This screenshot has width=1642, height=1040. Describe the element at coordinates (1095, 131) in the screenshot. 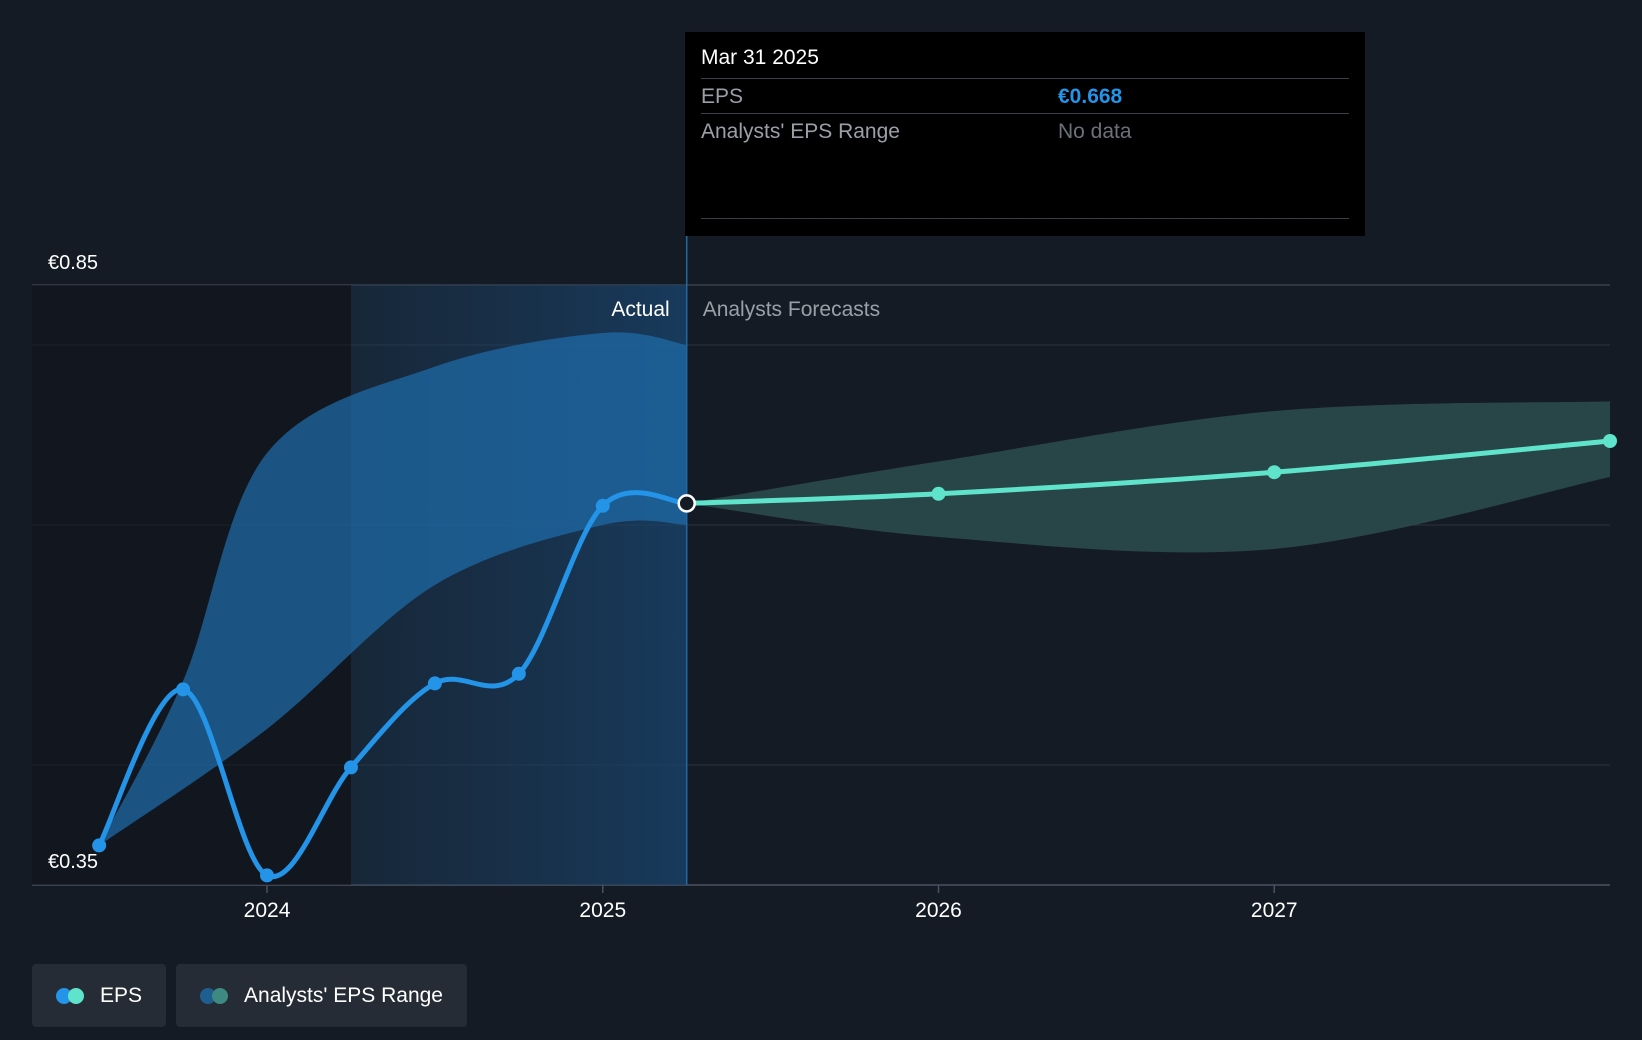

I see `tooltip-range-value: No data` at that location.